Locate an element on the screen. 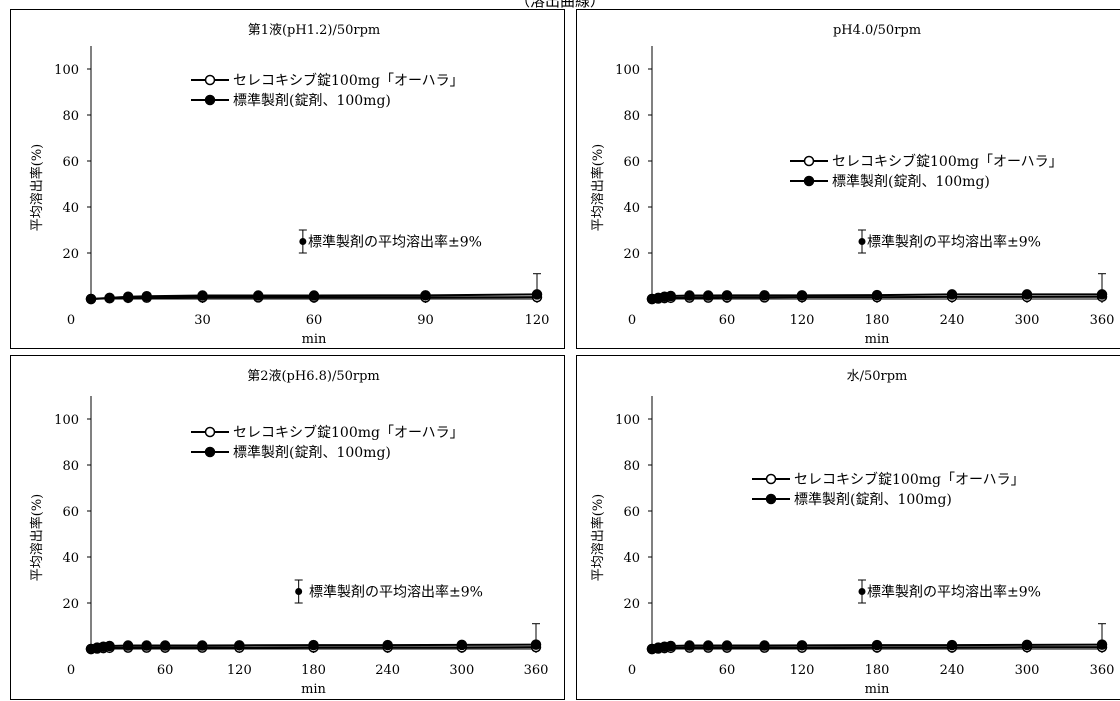  chart-title: 水/50rpm is located at coordinates (877, 376).